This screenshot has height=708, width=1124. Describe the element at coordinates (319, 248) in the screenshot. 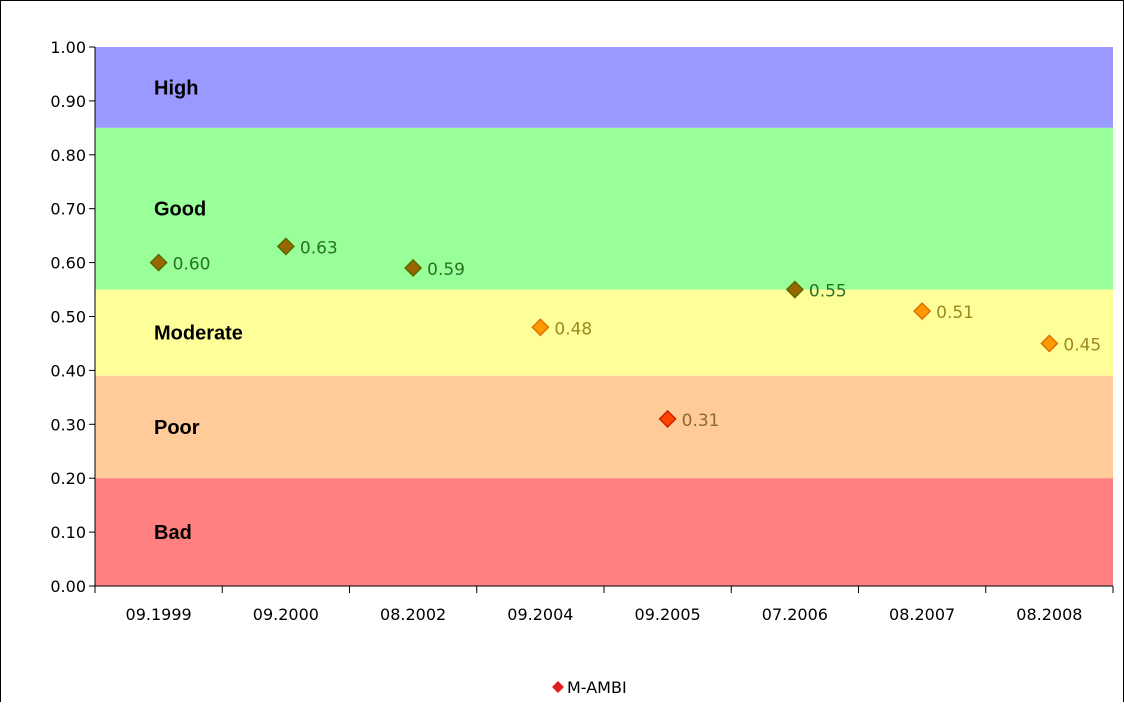

I see `data-point-label: 0.63` at that location.